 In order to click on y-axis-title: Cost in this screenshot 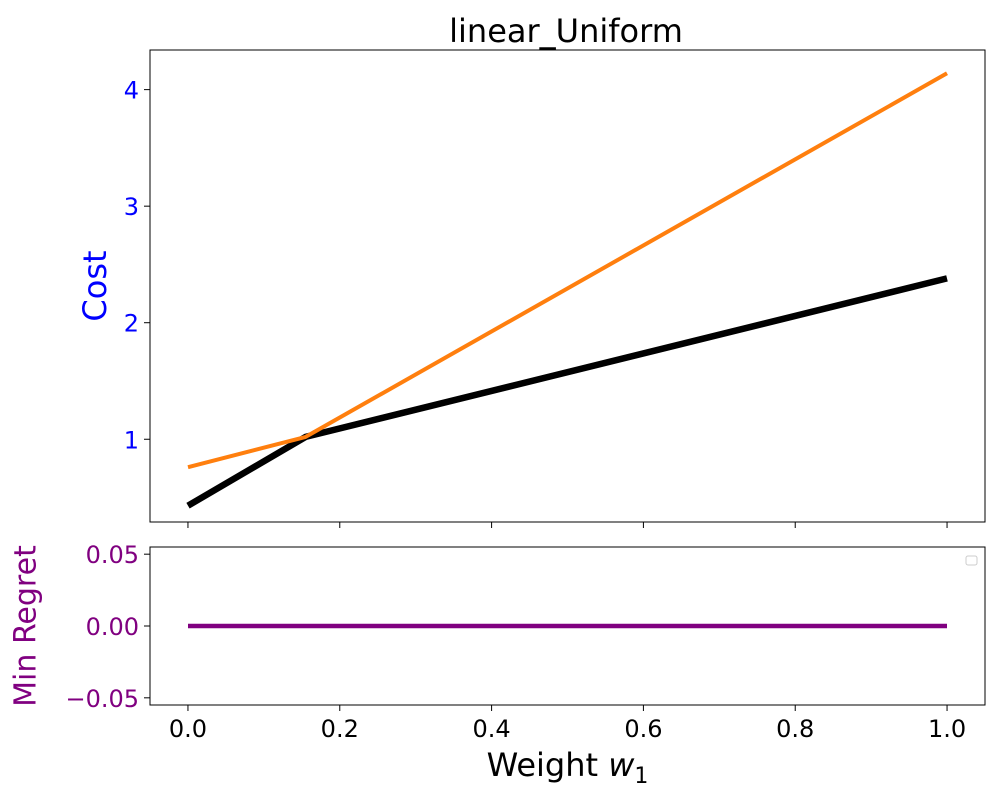, I will do `click(95, 285)`.